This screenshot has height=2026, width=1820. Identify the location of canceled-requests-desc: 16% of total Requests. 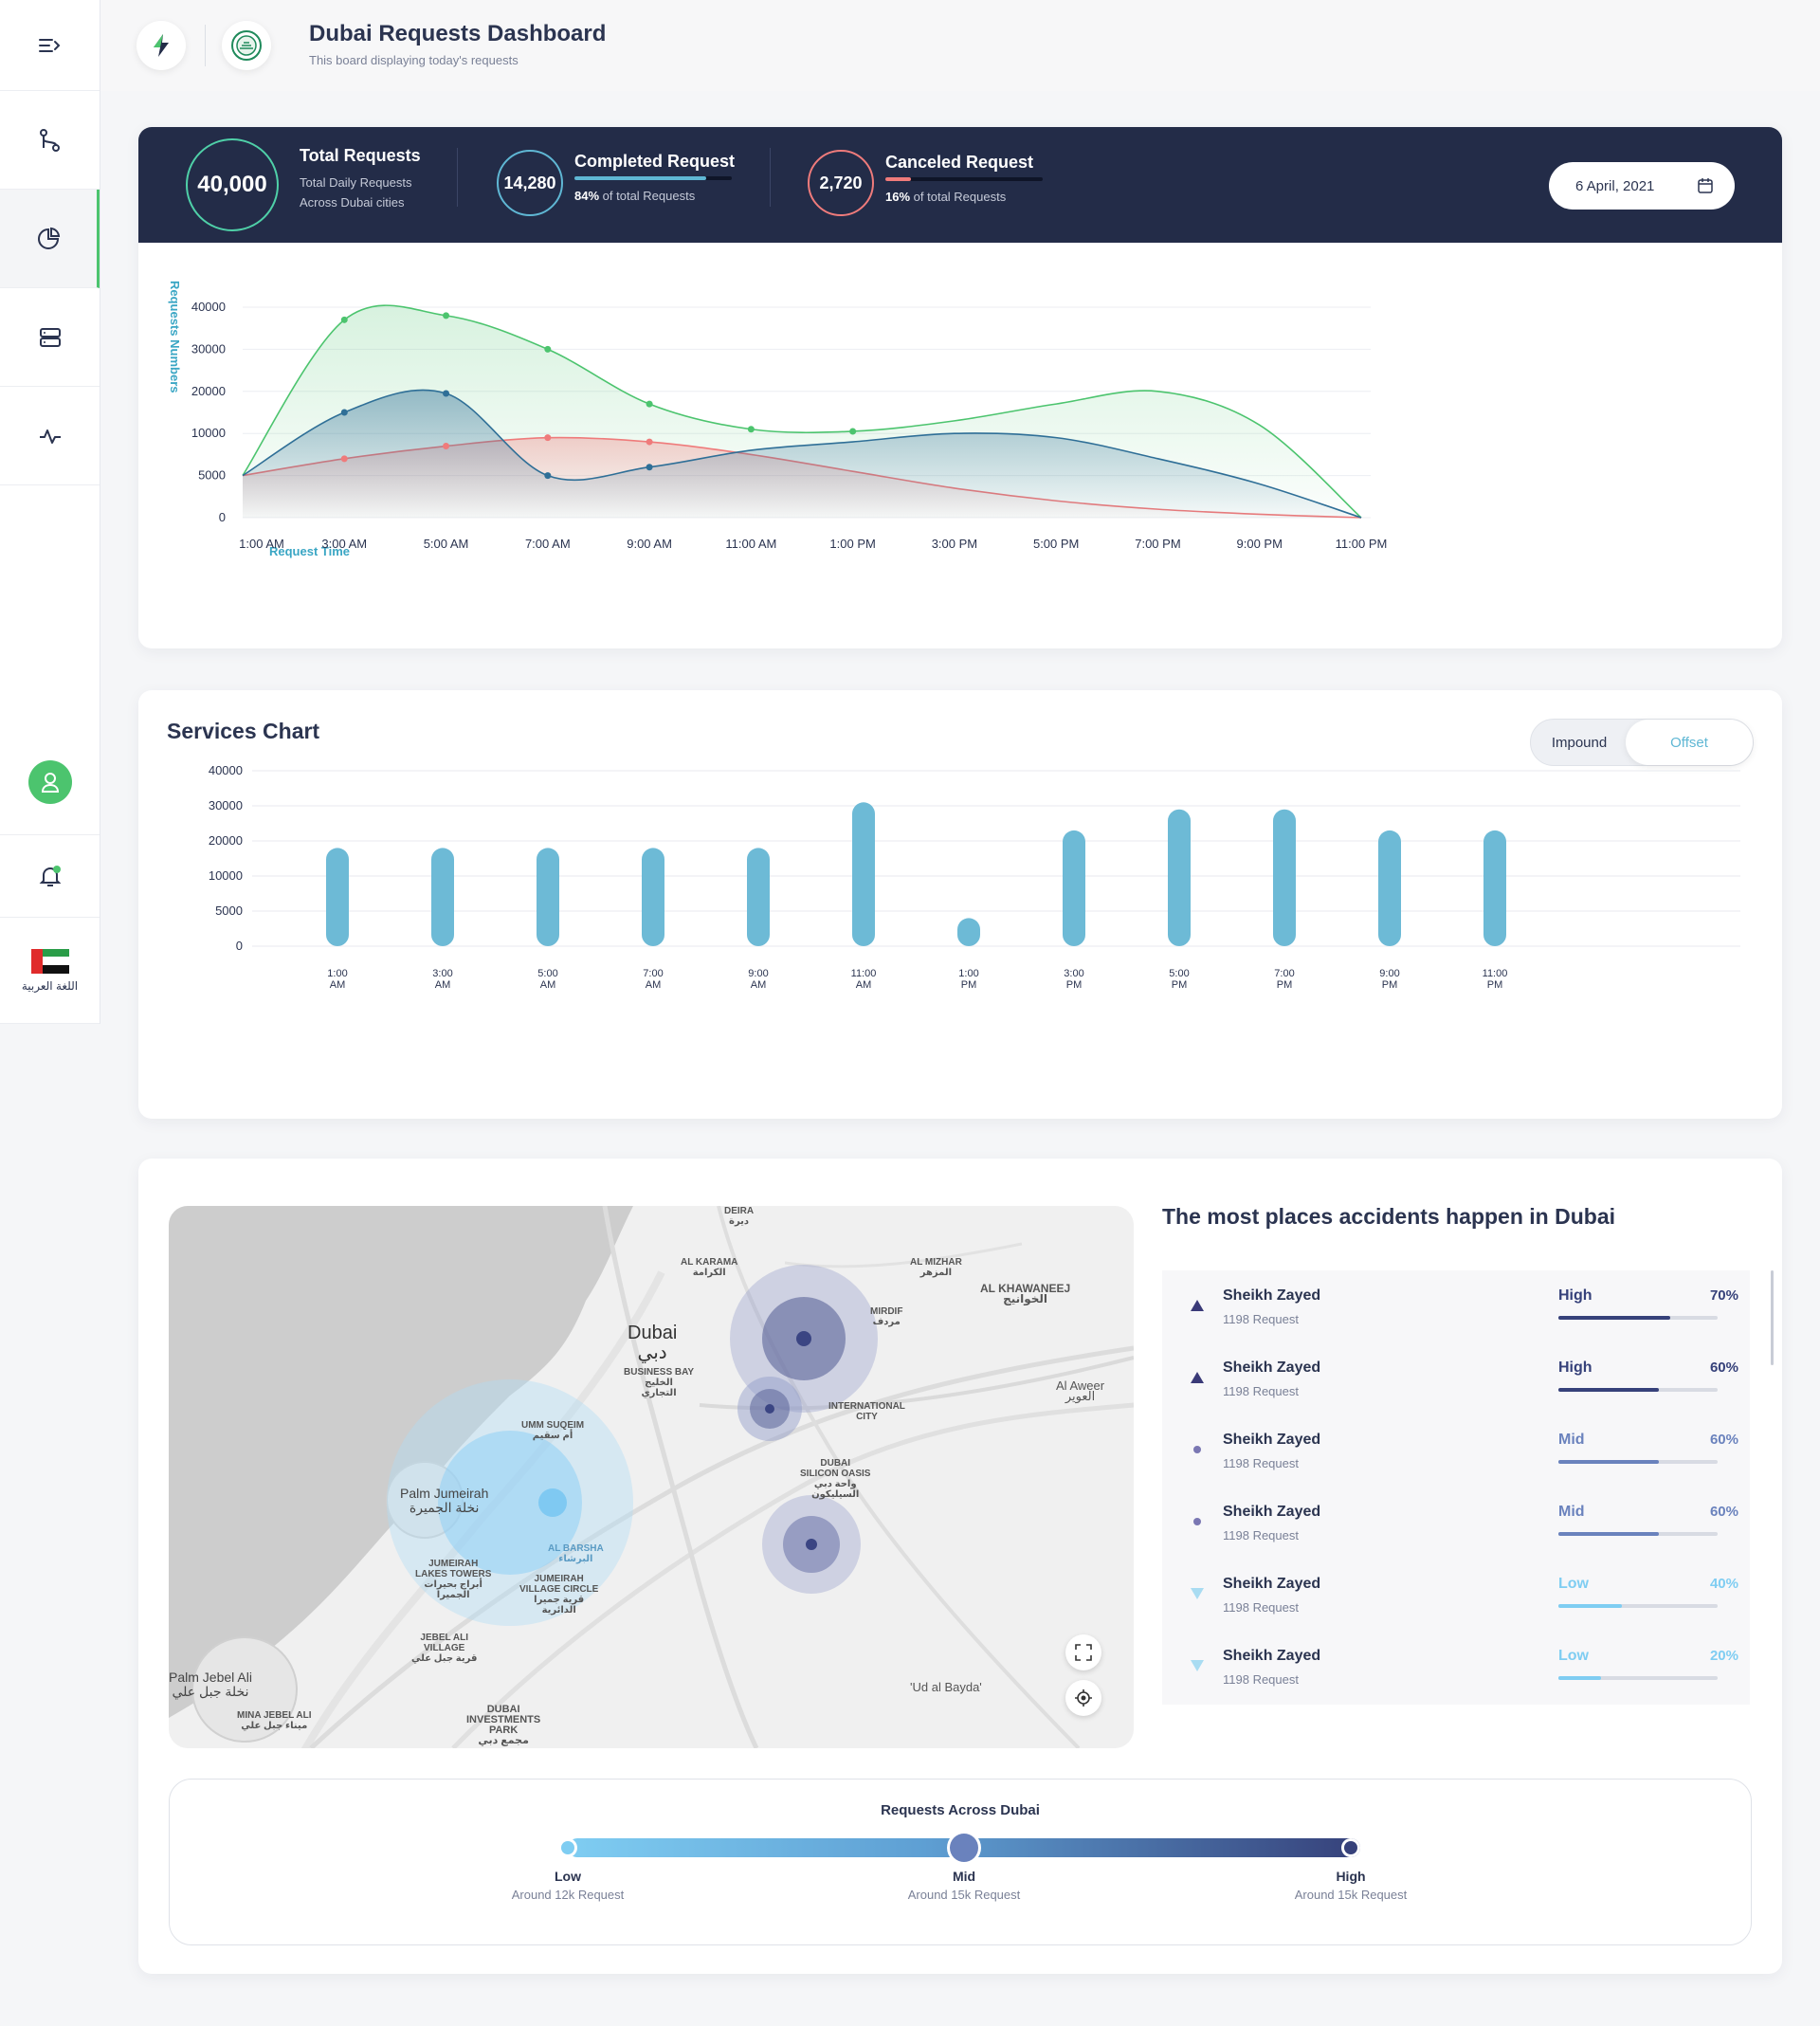
(945, 197).